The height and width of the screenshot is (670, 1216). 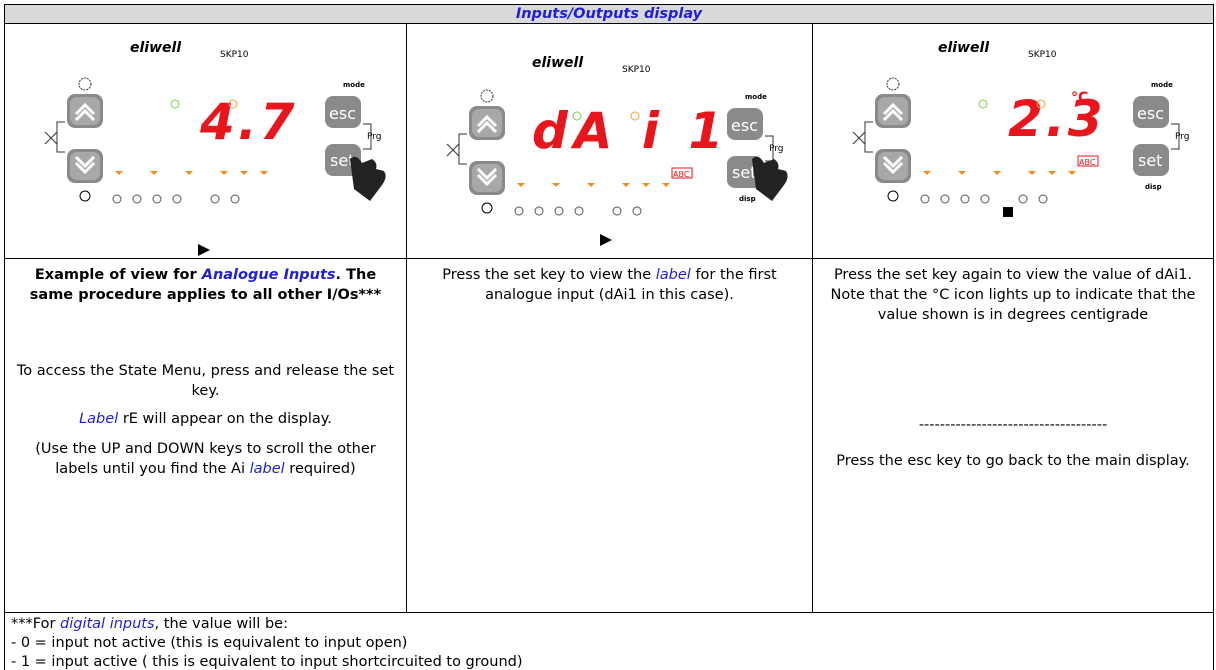 What do you see at coordinates (320, 469) in the screenshot?
I see `text-run: required)` at bounding box center [320, 469].